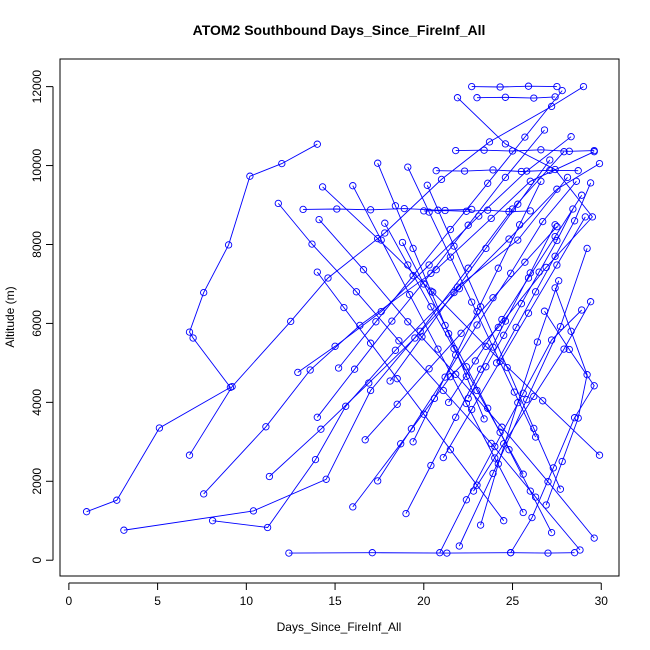 The image size is (650, 650). What do you see at coordinates (424, 601) in the screenshot?
I see `x-tick-label: 20` at bounding box center [424, 601].